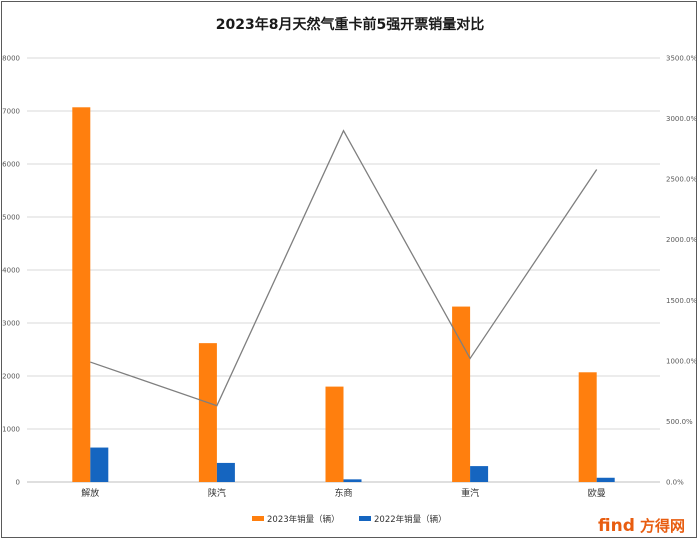 The image size is (700, 541). Describe the element at coordinates (11, 59) in the screenshot. I see `left-tick-label: 8000` at that location.